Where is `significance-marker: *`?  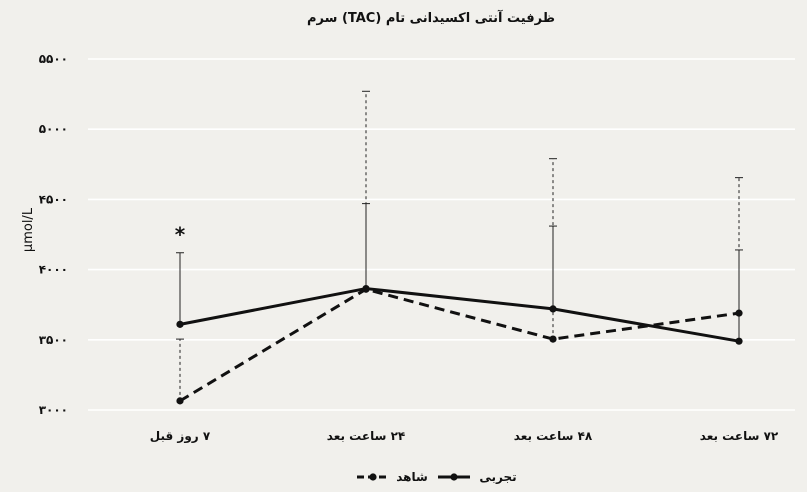 significance-marker: * is located at coordinates (180, 235).